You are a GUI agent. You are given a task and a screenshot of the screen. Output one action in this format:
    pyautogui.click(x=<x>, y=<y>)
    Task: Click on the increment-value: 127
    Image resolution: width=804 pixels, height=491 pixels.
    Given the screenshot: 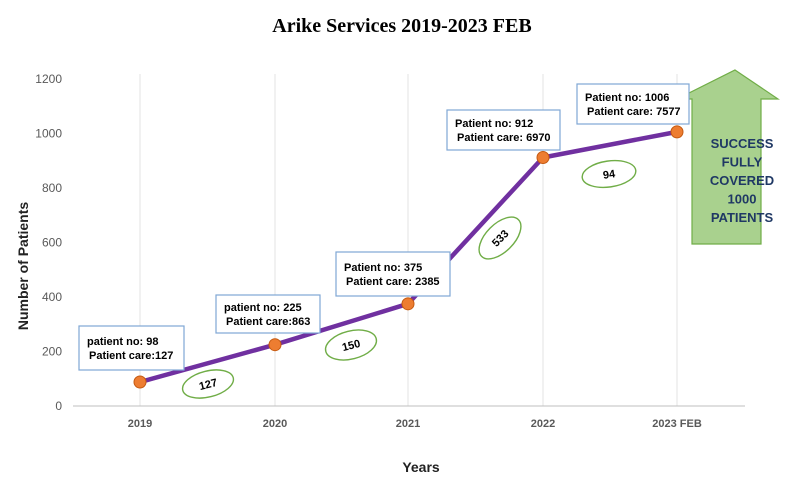 What is the action you would take?
    pyautogui.click(x=208, y=385)
    